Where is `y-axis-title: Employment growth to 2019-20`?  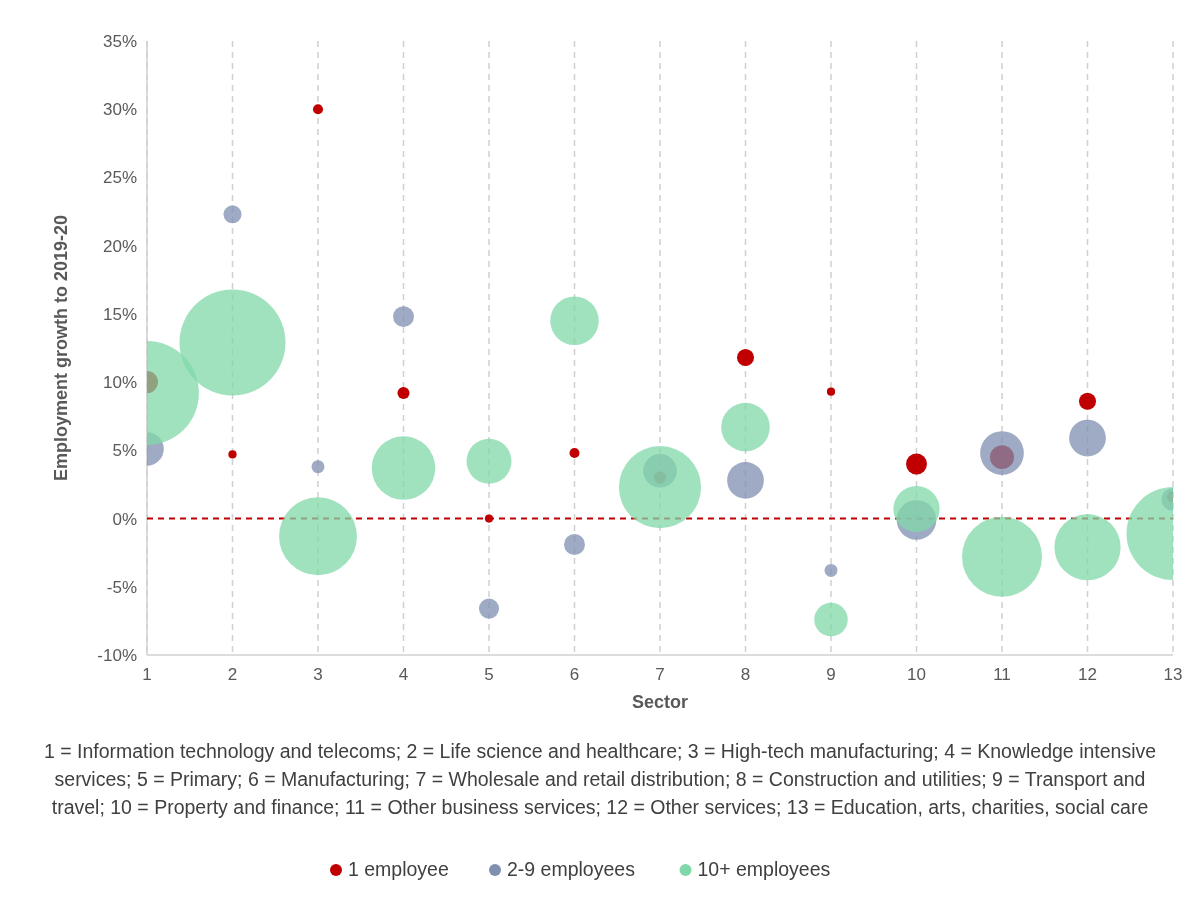 y-axis-title: Employment growth to 2019-20 is located at coordinates (61, 348).